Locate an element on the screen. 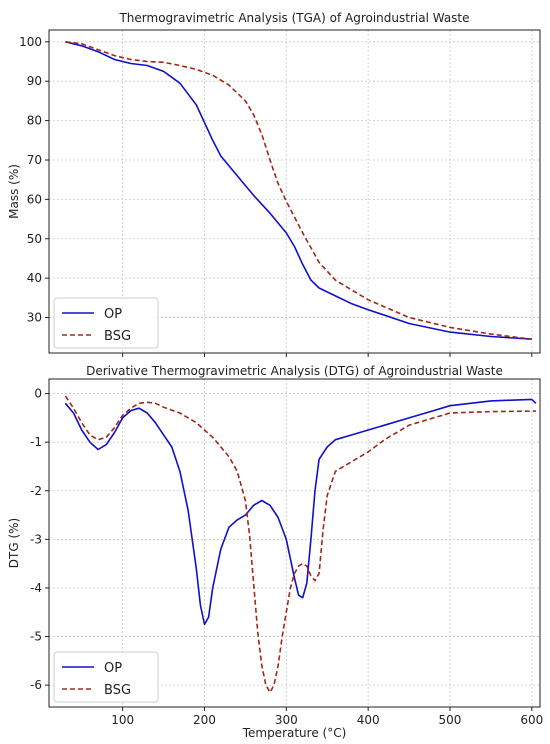 The width and height of the screenshot is (550, 744). tga-legend-label-bsg: BSG is located at coordinates (117, 336).